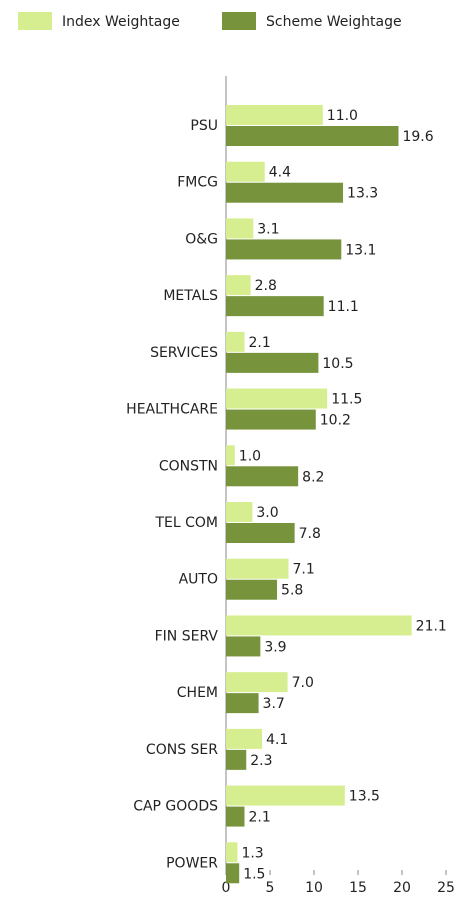 The height and width of the screenshot is (906, 456). What do you see at coordinates (261, 761) in the screenshot?
I see `value-label: 2.3` at bounding box center [261, 761].